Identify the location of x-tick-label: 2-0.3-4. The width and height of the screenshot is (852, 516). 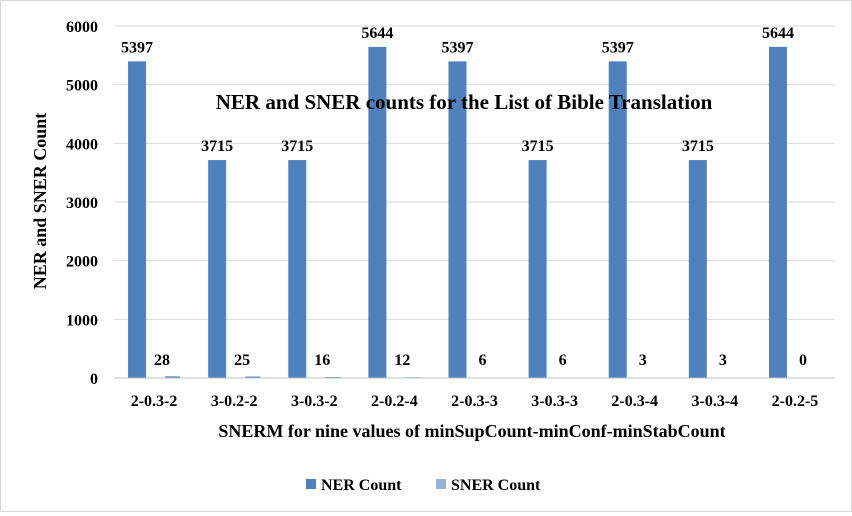
(634, 401).